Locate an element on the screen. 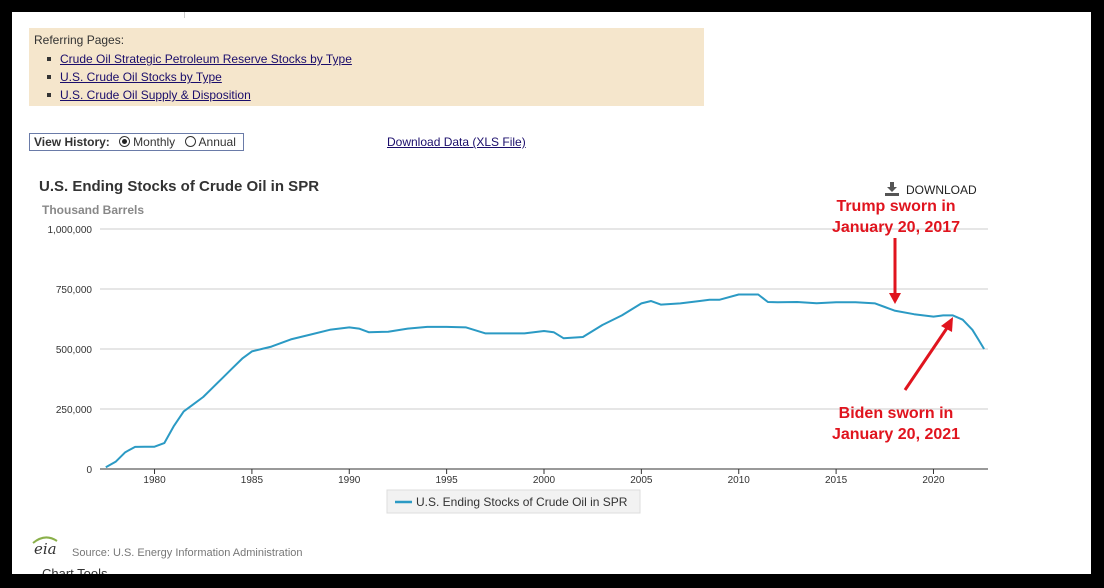 The height and width of the screenshot is (588, 1104). eia-logo-text: eia is located at coordinates (45, 549).